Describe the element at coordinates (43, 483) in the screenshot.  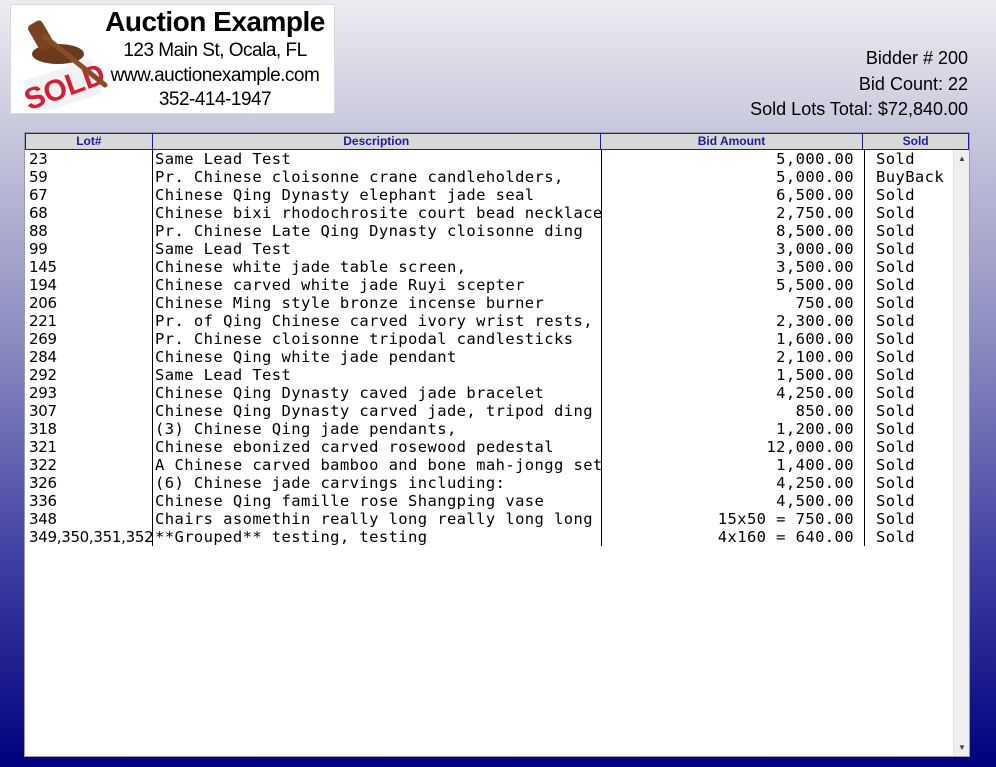
I see `lot-number: 326` at that location.